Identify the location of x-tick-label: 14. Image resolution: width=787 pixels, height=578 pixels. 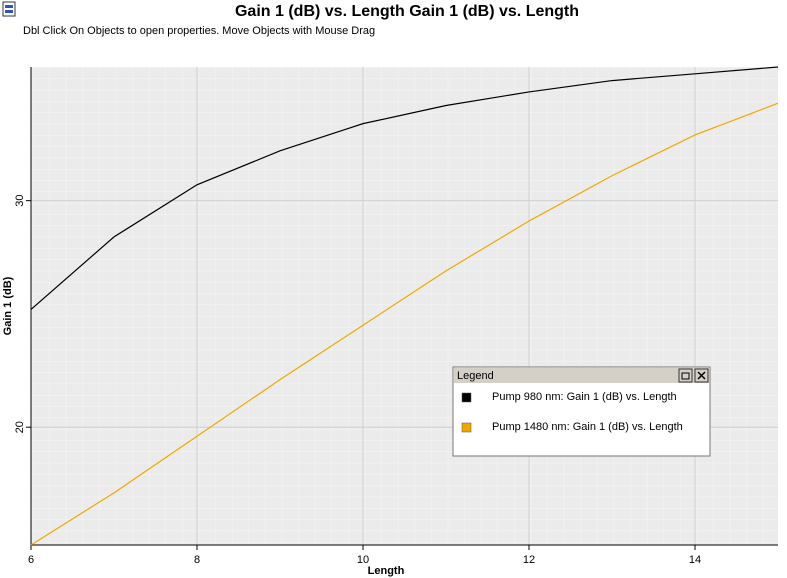
(695, 560).